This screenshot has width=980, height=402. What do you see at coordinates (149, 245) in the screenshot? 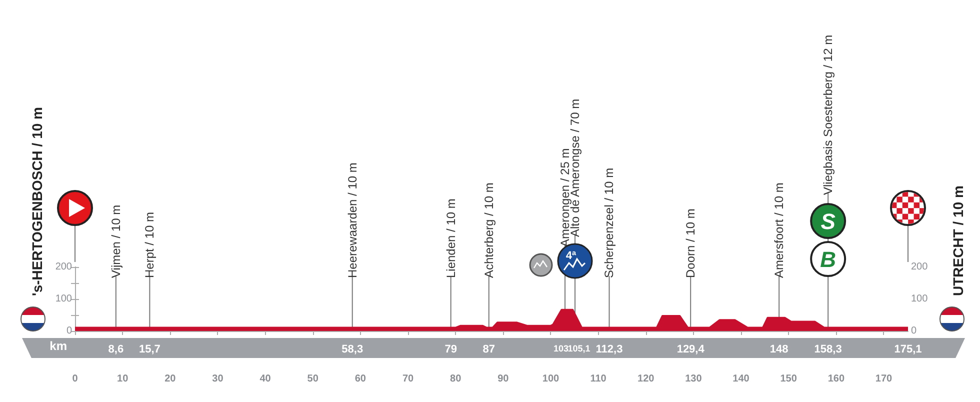
I see `ref-line-label: Herpt / 10 m` at bounding box center [149, 245].